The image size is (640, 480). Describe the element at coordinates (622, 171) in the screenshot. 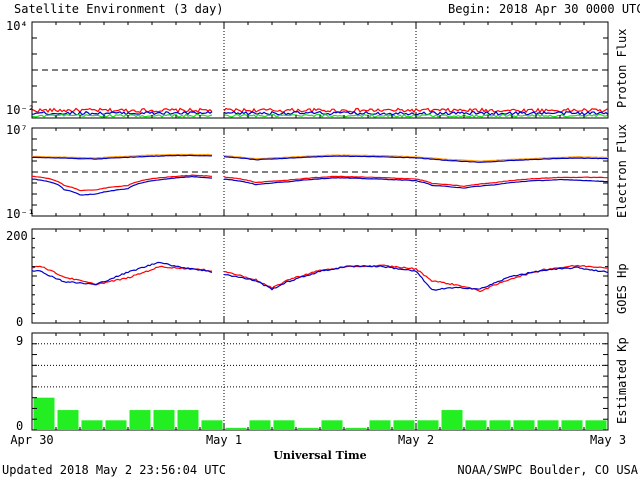

I see `electron-flux-label: Electron Flux` at that location.